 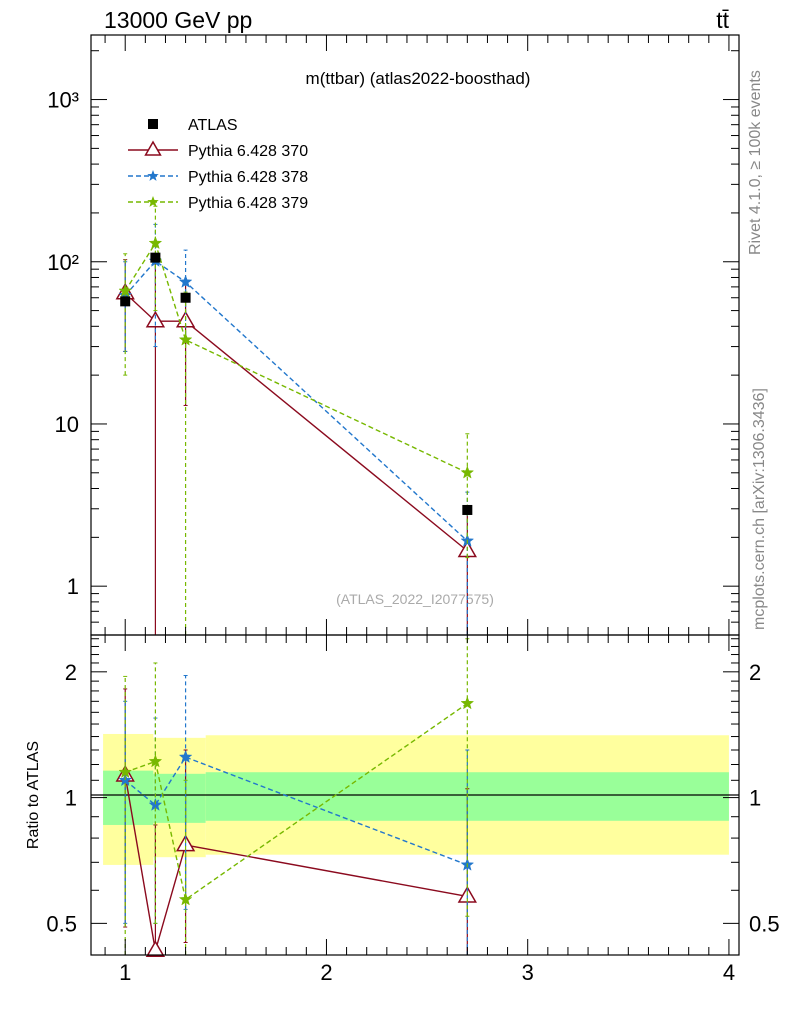 What do you see at coordinates (61, 923) in the screenshot?
I see `ratio-y-tick-label-left: 0.5` at bounding box center [61, 923].